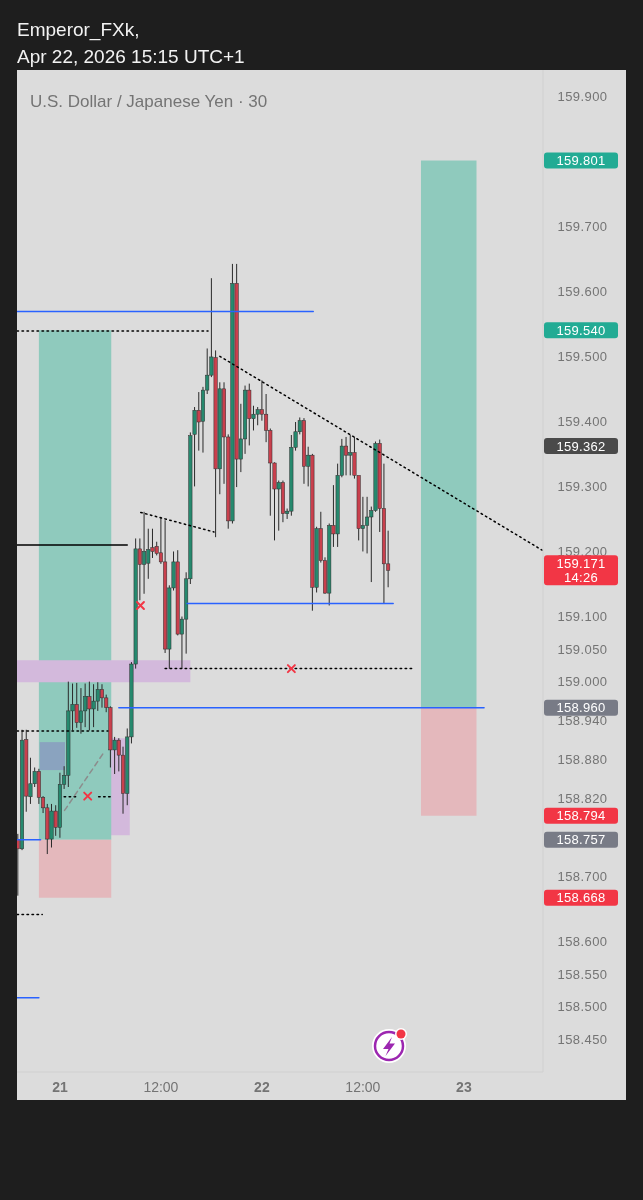 The height and width of the screenshot is (1200, 643). Describe the element at coordinates (262, 1087) in the screenshot. I see `x-tick-label: 22` at that location.